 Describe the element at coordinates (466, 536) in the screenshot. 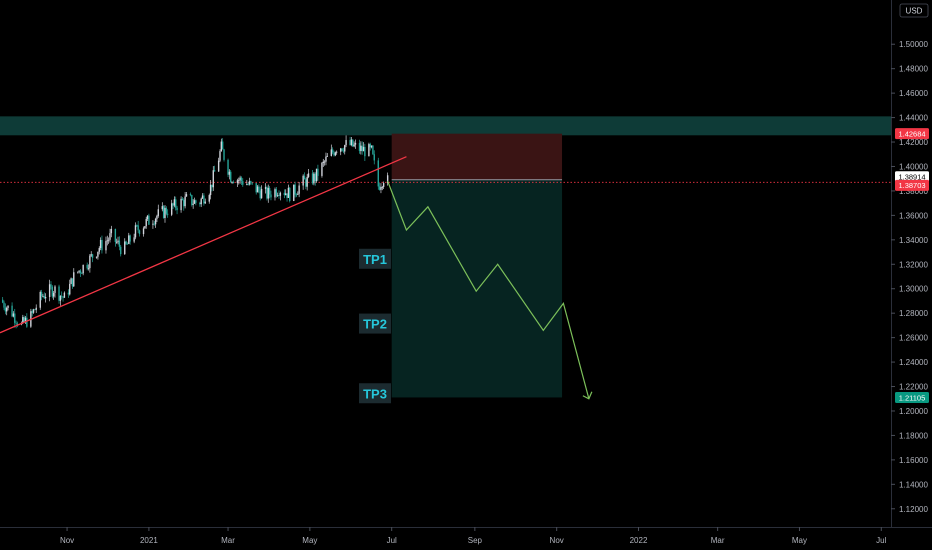

I see `time-axis: Nov 2021 Mar May Jul Sep Nov 2022 Mar May Jul` at that location.